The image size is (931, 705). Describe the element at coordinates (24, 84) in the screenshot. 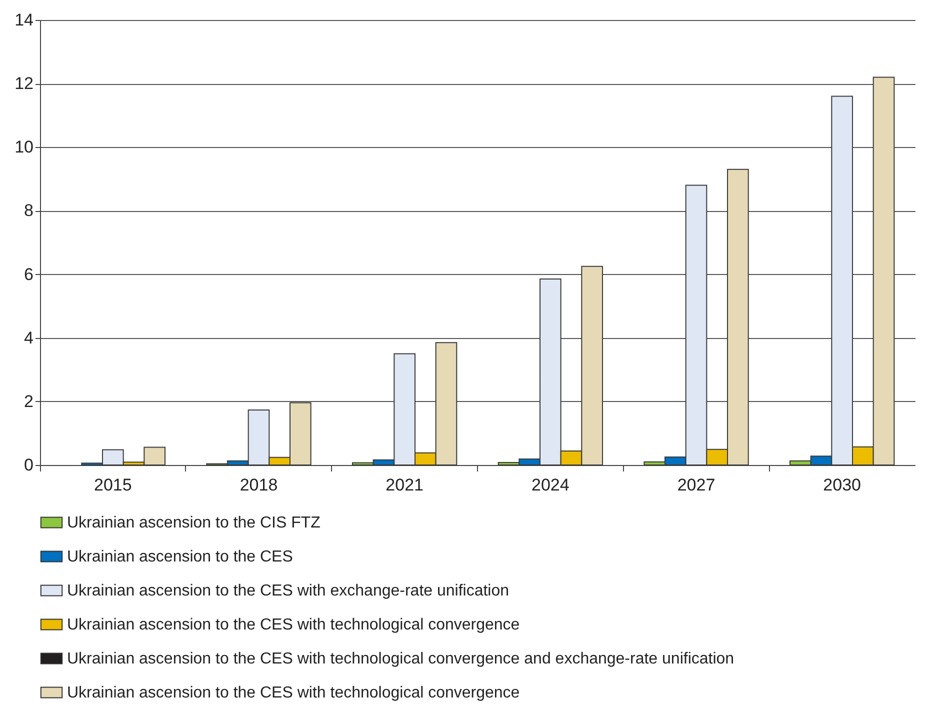

I see `y-tick-label: 12` at that location.